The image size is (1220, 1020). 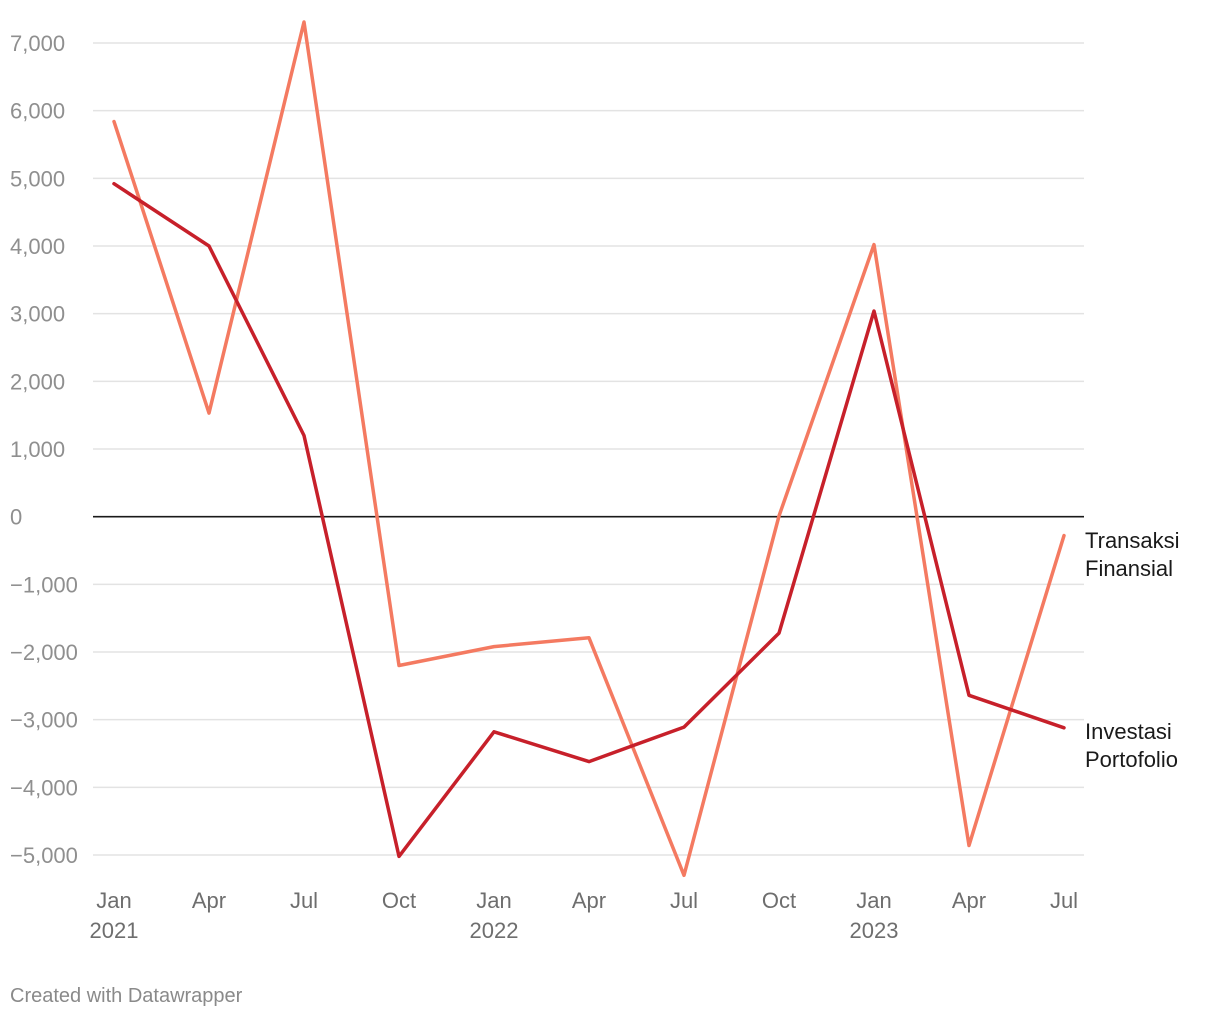 I want to click on y-tick-label: 0, so click(x=16, y=517).